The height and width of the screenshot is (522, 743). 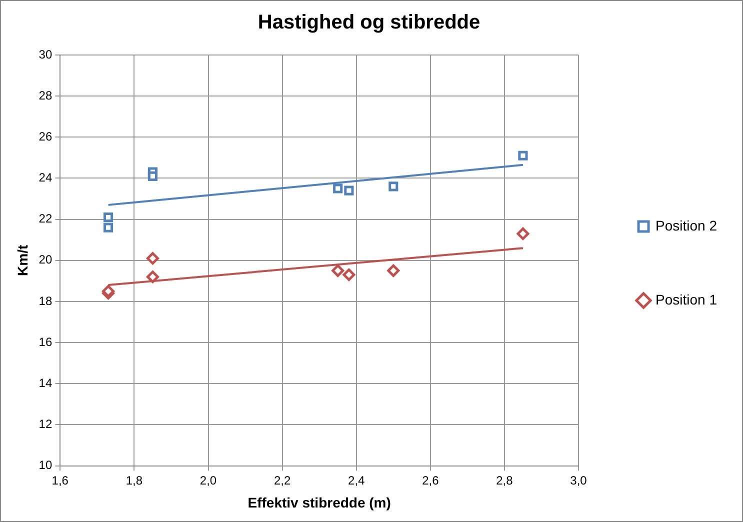 I want to click on x-tick-label: 2,4, so click(x=357, y=480).